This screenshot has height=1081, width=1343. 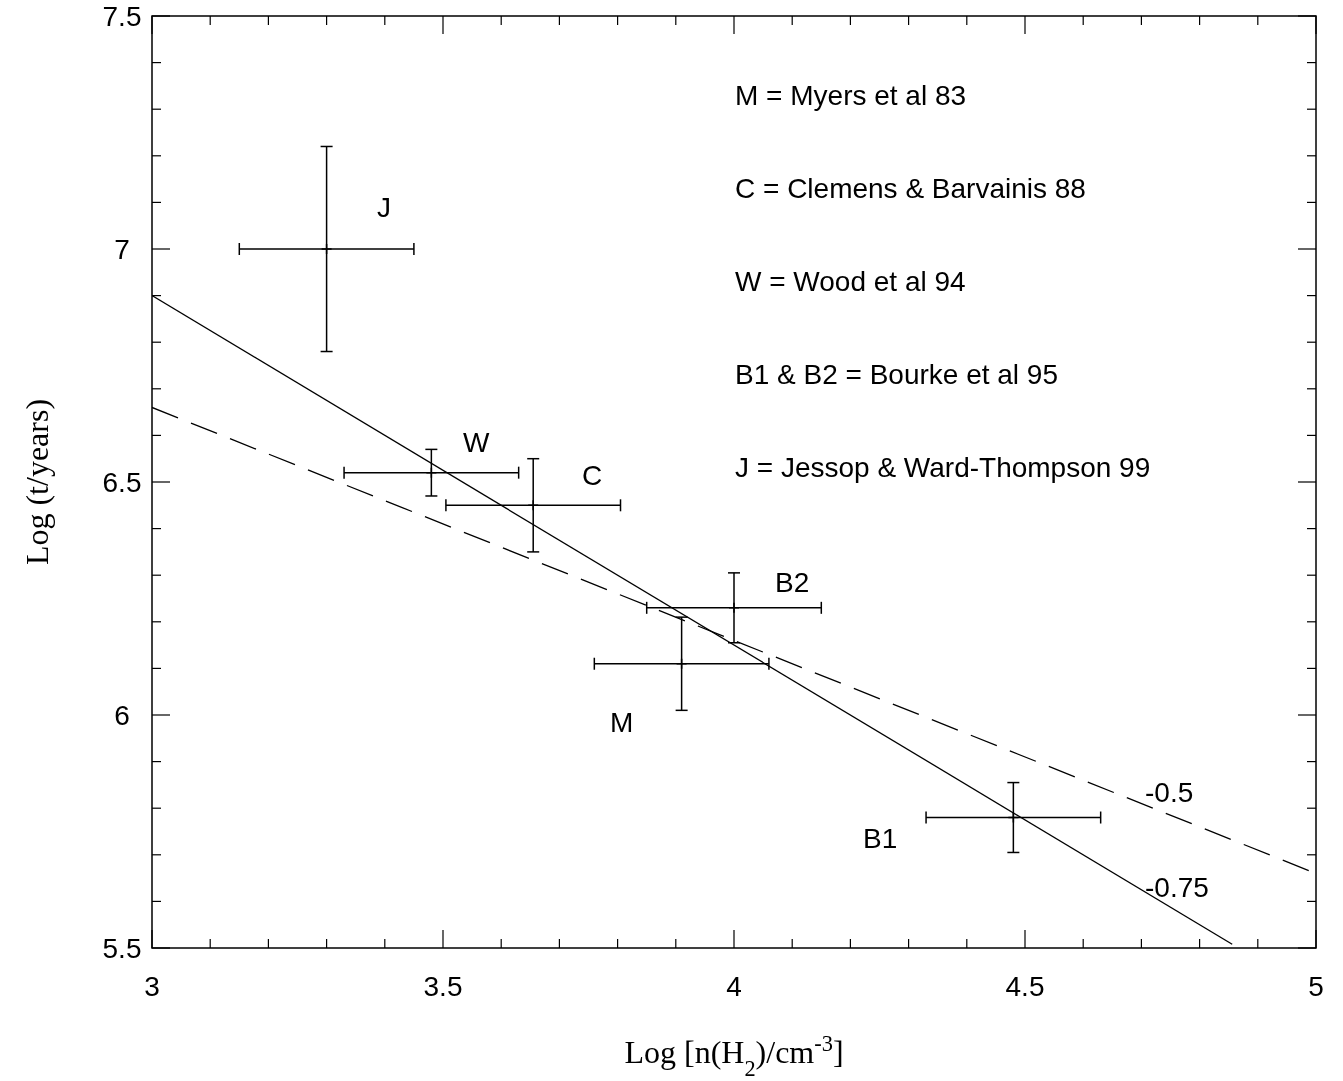 I want to click on annotation: C = Clemens & Barvainis 88, so click(x=910, y=188).